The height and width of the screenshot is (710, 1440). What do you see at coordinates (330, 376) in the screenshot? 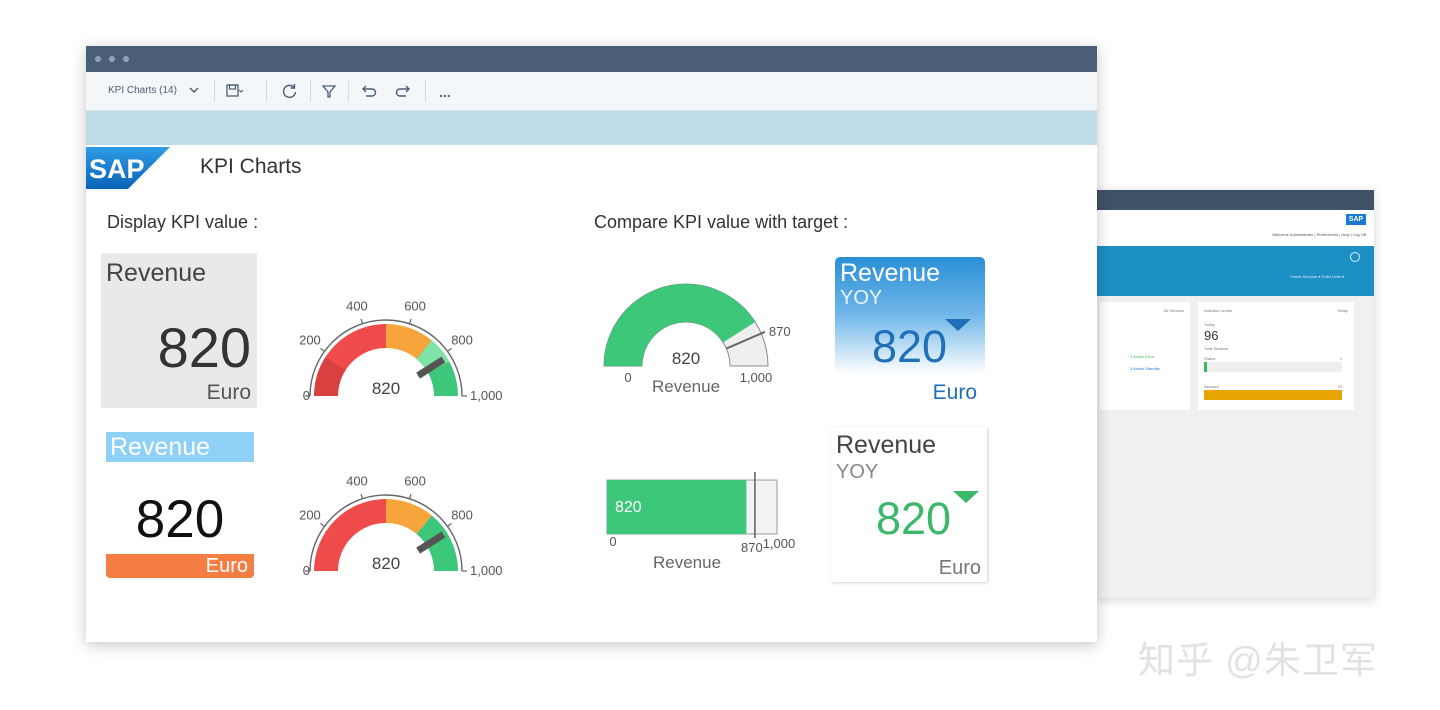
I see `gauge-shade-band` at bounding box center [330, 376].